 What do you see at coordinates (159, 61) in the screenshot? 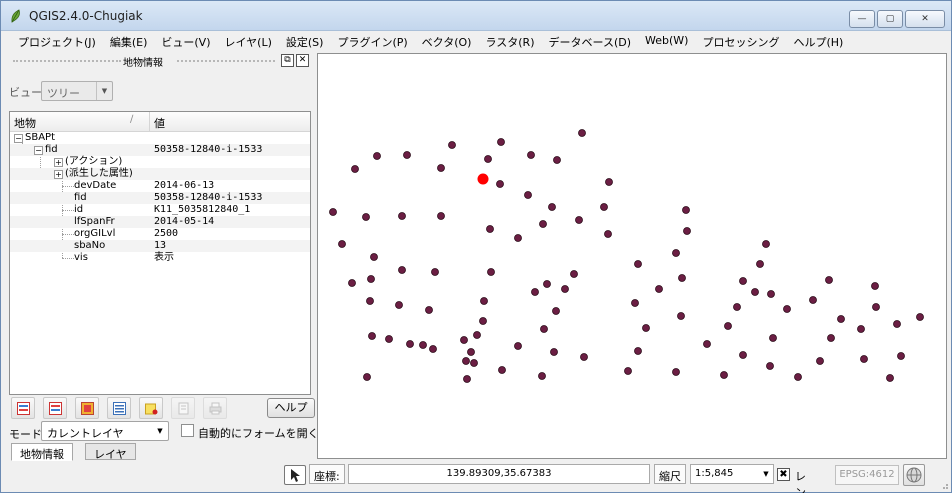
I see `panel-title-bar: 地物情報 ⧉ ✕` at bounding box center [159, 61].